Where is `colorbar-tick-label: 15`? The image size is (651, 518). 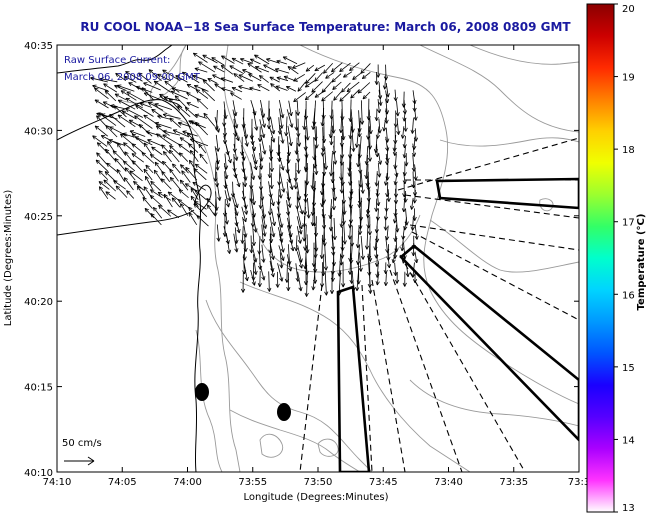
colorbar-tick-label: 15 is located at coordinates (628, 368).